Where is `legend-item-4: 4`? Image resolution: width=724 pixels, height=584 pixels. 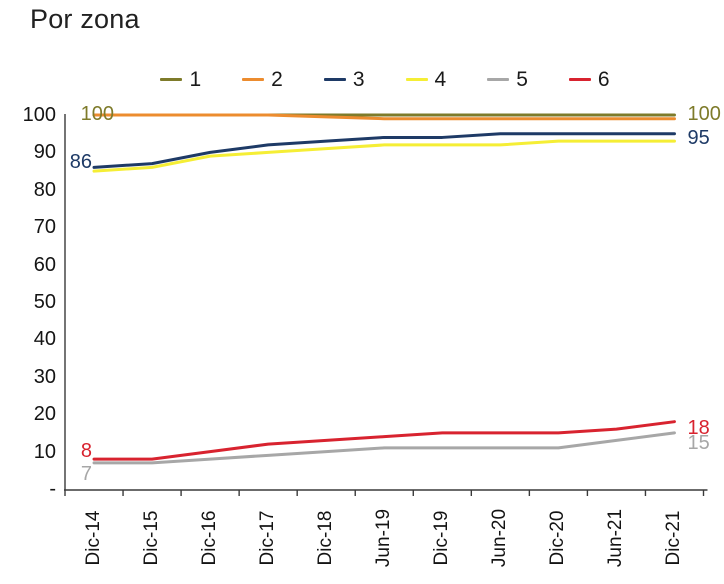 legend-item-4: 4 is located at coordinates (426, 79).